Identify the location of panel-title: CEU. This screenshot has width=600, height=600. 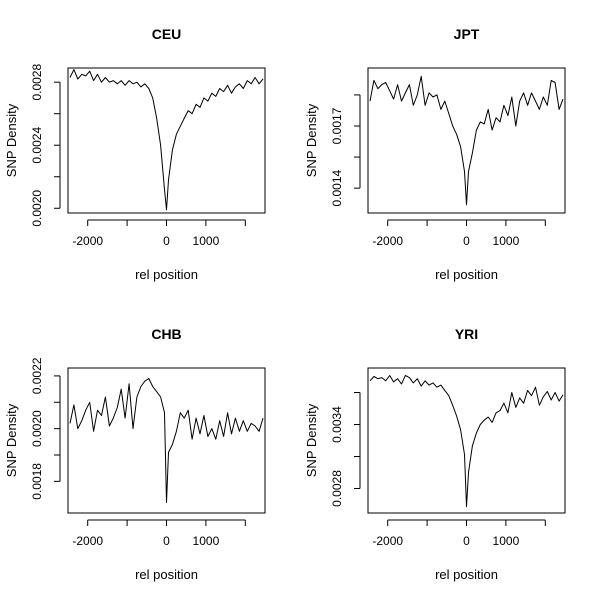
(167, 34).